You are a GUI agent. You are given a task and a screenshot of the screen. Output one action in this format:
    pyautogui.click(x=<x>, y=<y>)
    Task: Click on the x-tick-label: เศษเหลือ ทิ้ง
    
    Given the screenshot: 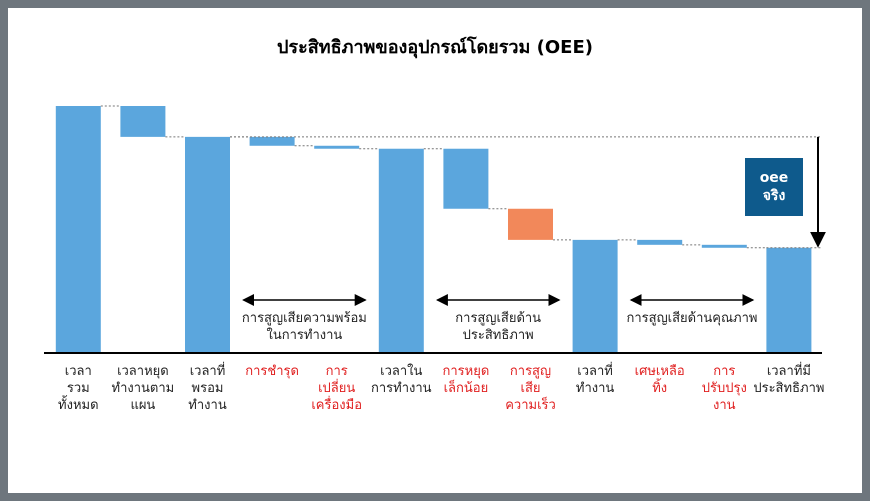 What is the action you would take?
    pyautogui.click(x=659, y=380)
    